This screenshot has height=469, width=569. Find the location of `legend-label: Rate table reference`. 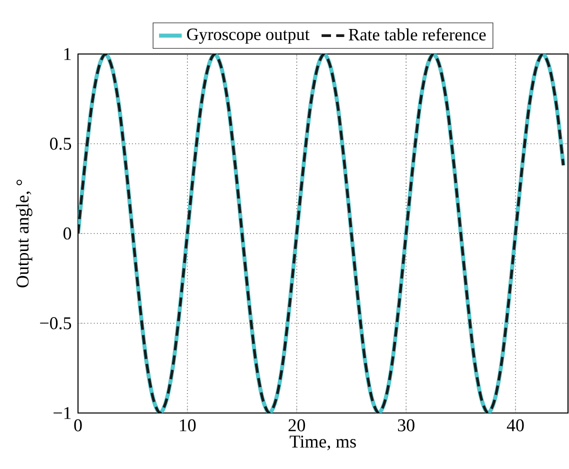

legend-label: Rate table reference is located at coordinates (417, 34).